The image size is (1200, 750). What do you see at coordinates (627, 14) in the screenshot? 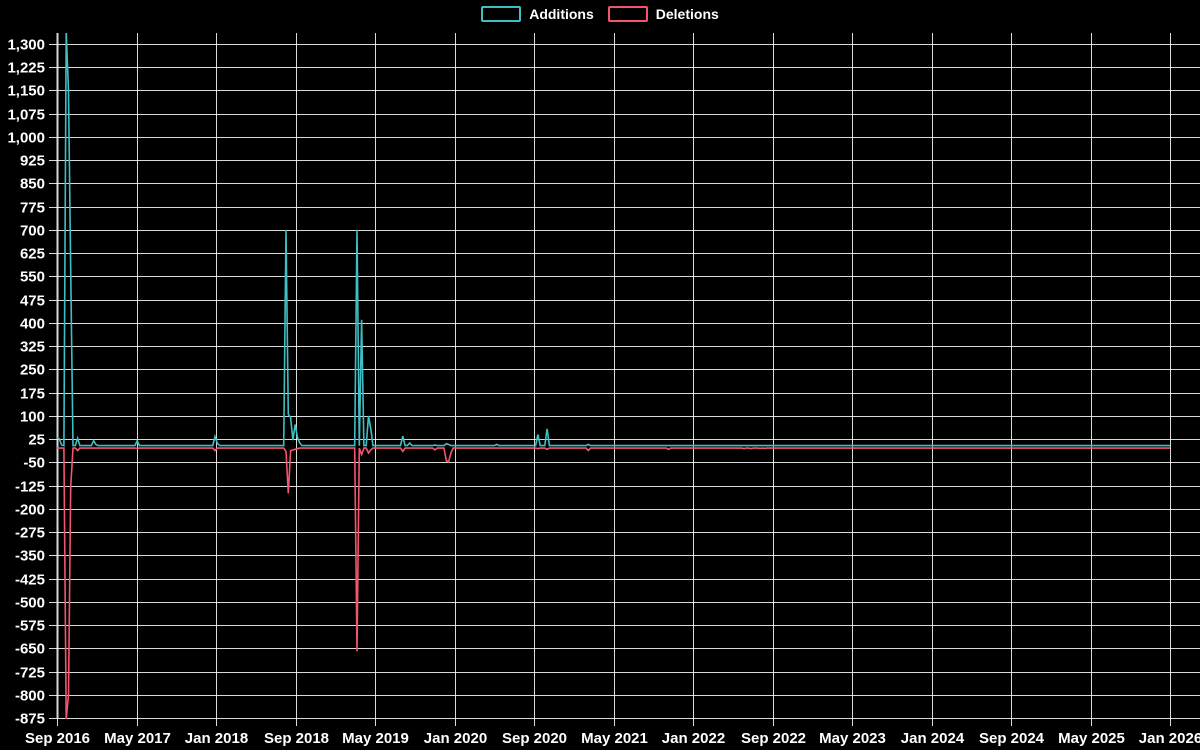
I see `deletions-swatch-icon` at bounding box center [627, 14].